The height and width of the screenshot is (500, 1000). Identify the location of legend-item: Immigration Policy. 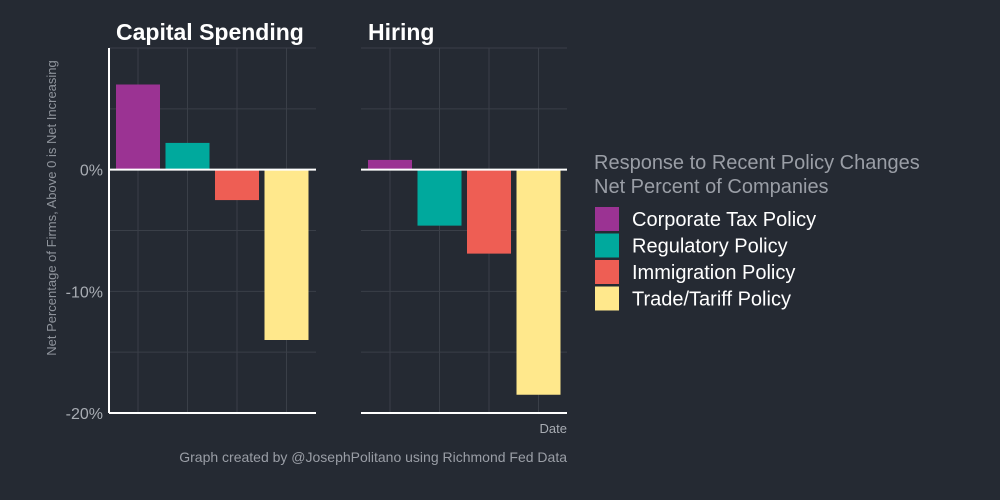
(695, 272).